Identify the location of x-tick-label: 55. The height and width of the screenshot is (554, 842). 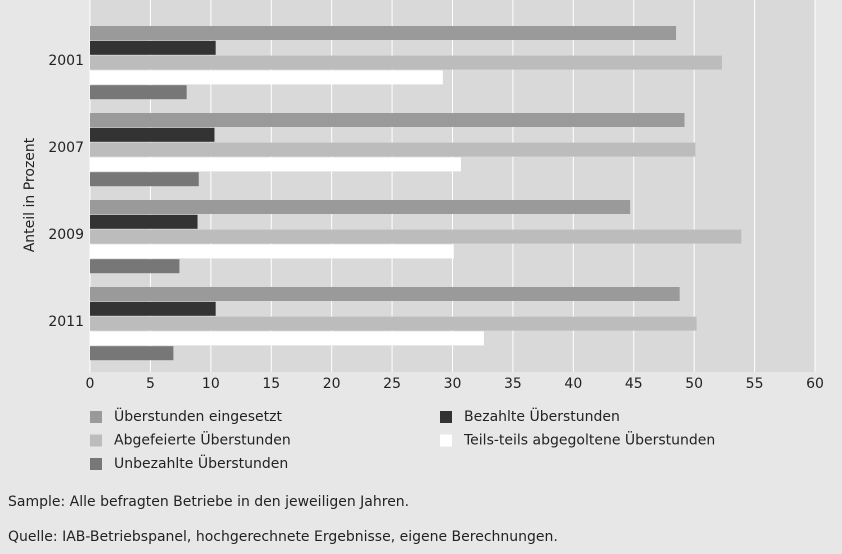
(755, 384).